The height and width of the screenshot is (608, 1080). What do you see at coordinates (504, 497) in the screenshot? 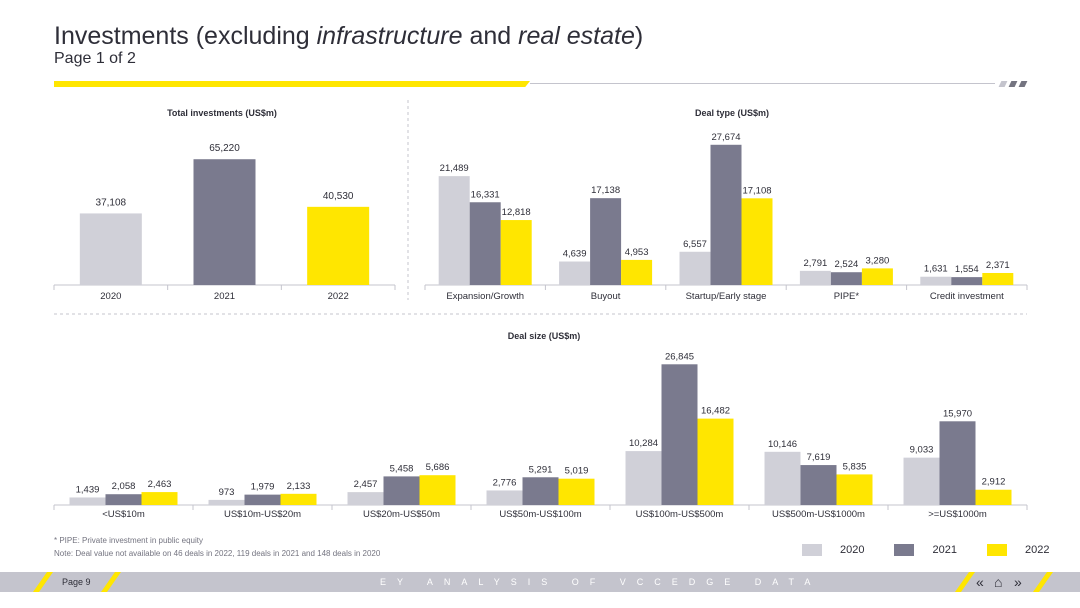
I see `bar-2020-us-50m-us-100m` at bounding box center [504, 497].